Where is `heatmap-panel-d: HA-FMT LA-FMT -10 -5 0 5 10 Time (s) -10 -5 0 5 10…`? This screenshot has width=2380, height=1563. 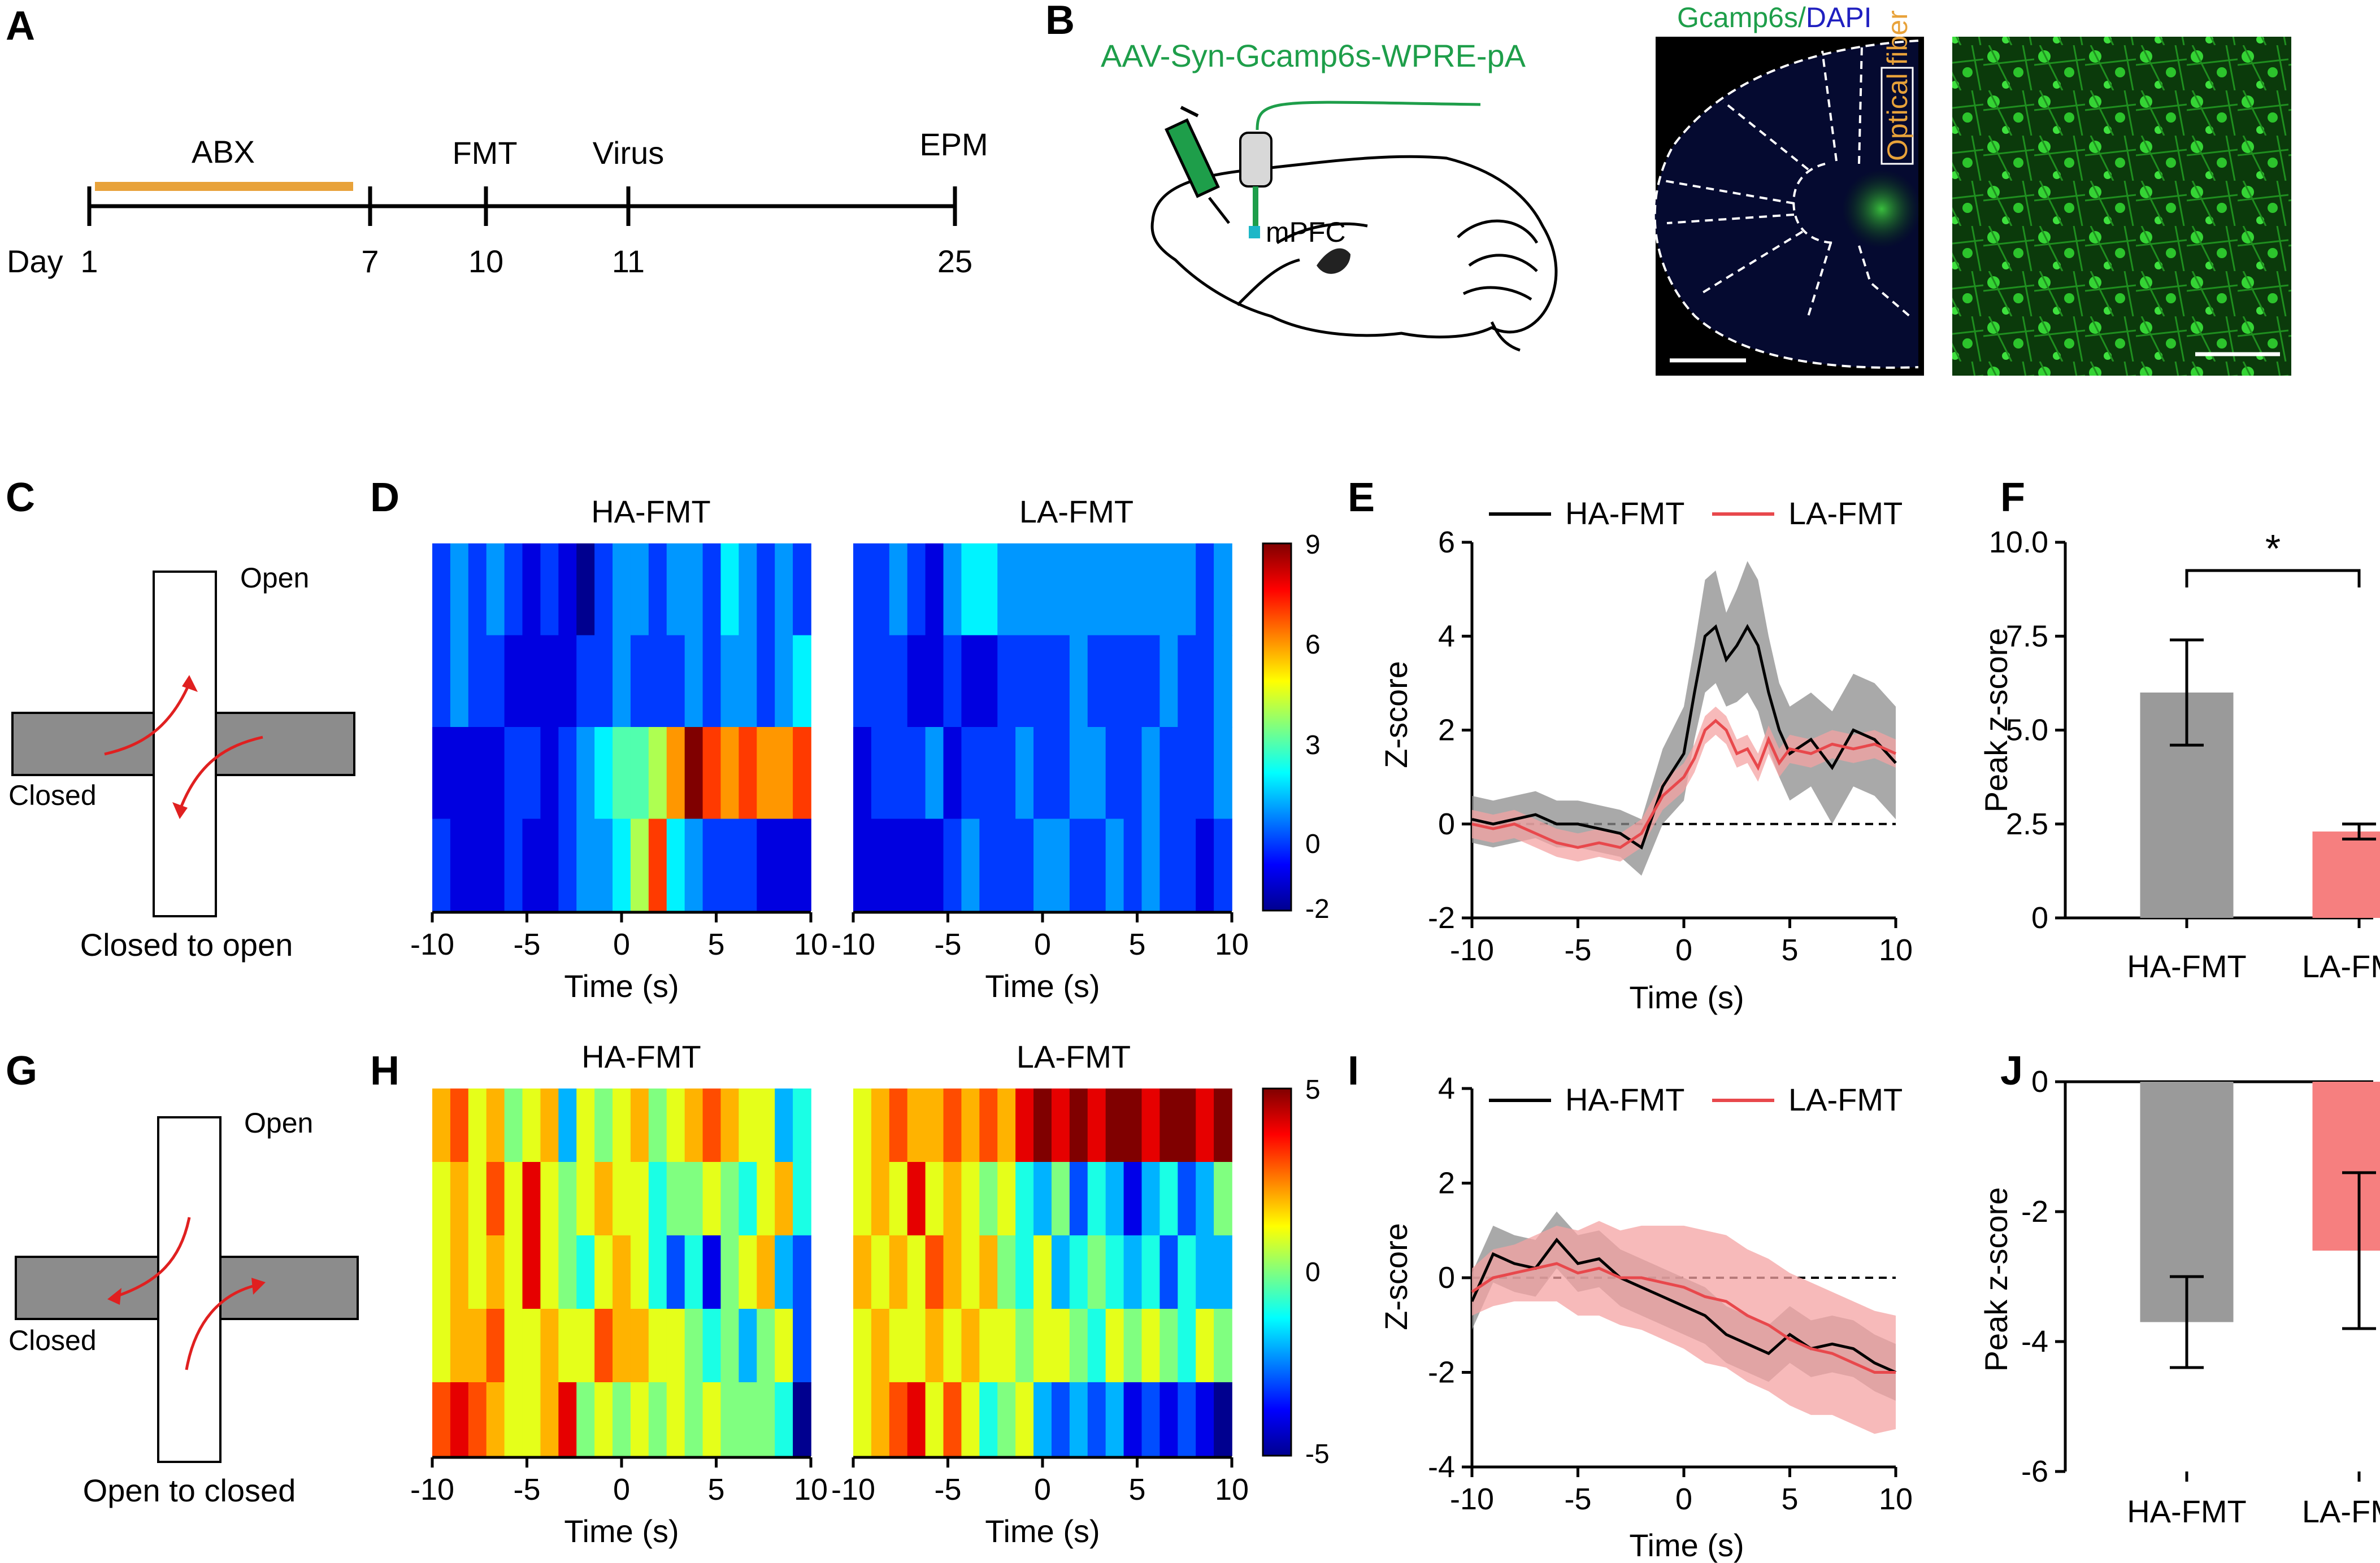 heatmap-panel-d: HA-FMT LA-FMT -10 -5 0 5 10 Time (s) -10 -5 0 5 10… is located at coordinates (870, 749).